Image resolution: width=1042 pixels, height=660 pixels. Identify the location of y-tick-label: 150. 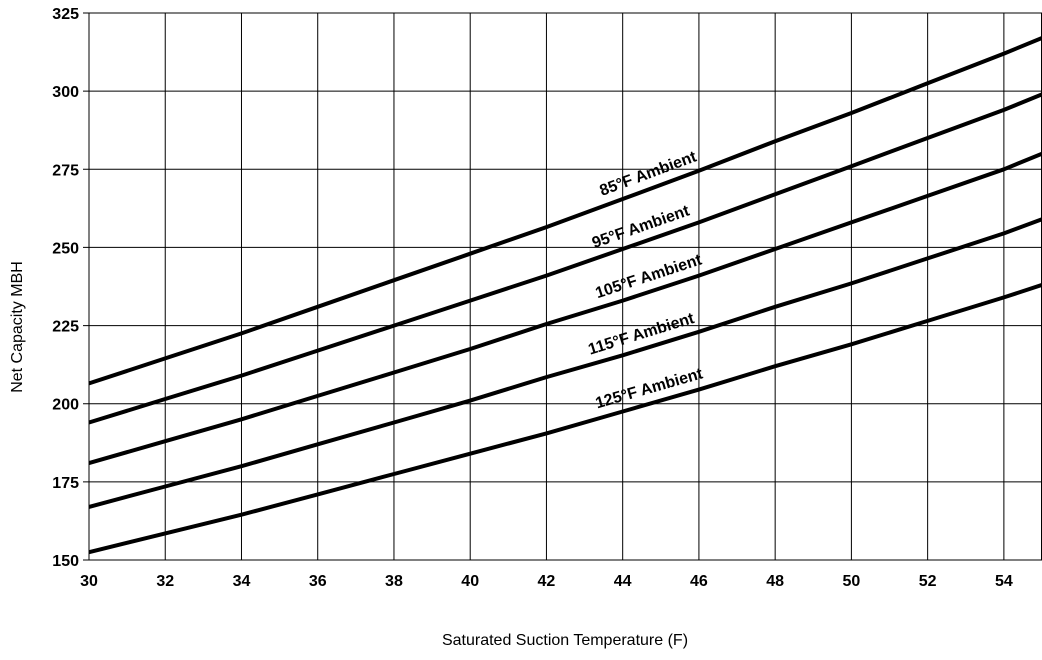
(65, 561).